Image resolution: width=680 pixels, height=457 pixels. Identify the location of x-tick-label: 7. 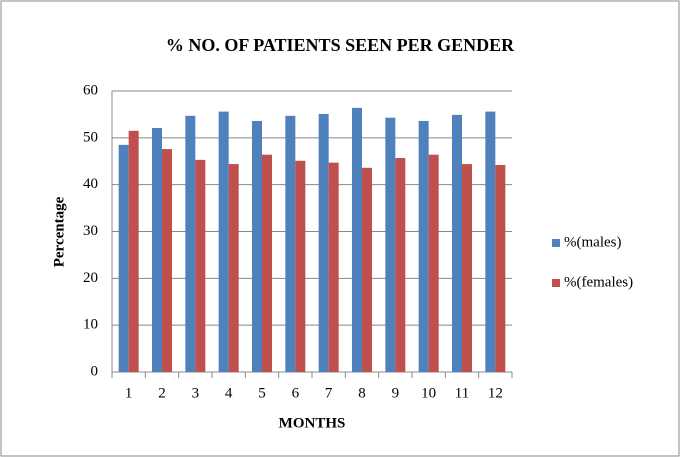
(329, 393).